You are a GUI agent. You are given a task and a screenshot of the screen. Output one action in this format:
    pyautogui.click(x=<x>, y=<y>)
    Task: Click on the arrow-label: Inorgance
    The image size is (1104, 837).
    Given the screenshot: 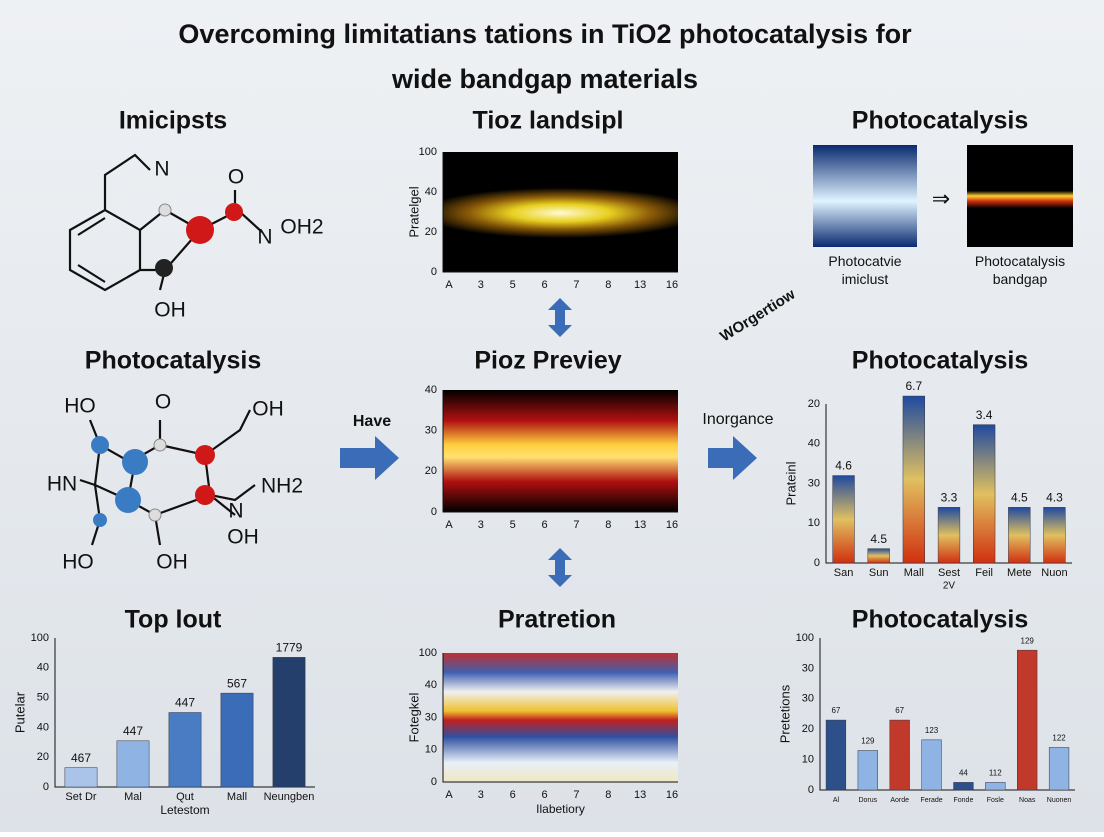 What is the action you would take?
    pyautogui.click(x=737, y=419)
    